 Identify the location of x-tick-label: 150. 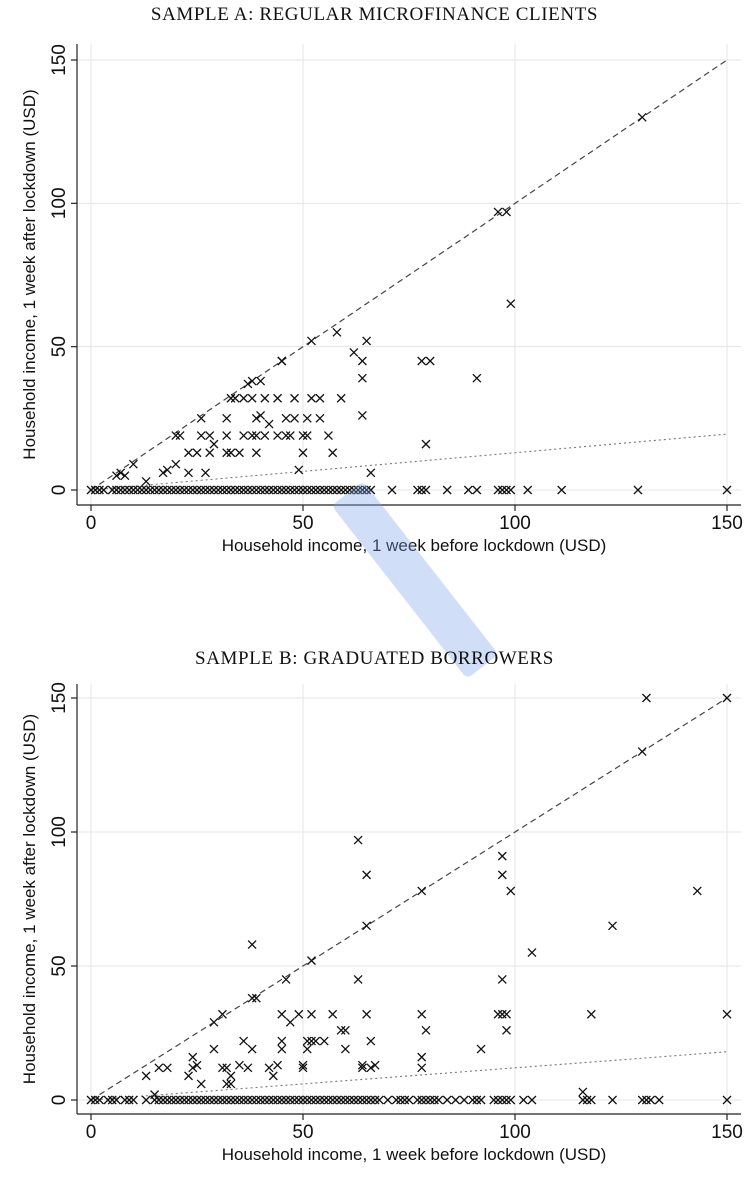
(727, 1132).